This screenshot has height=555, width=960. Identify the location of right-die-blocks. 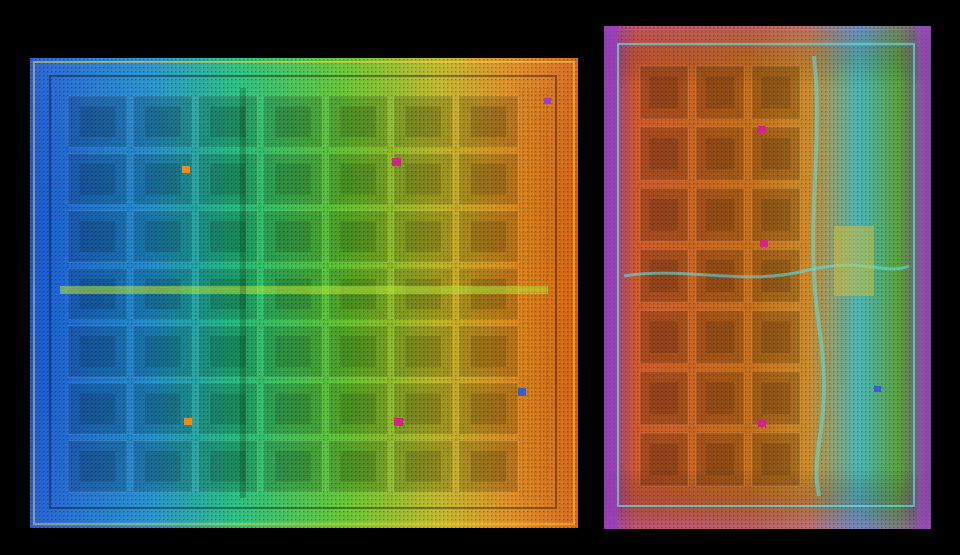
(720, 276).